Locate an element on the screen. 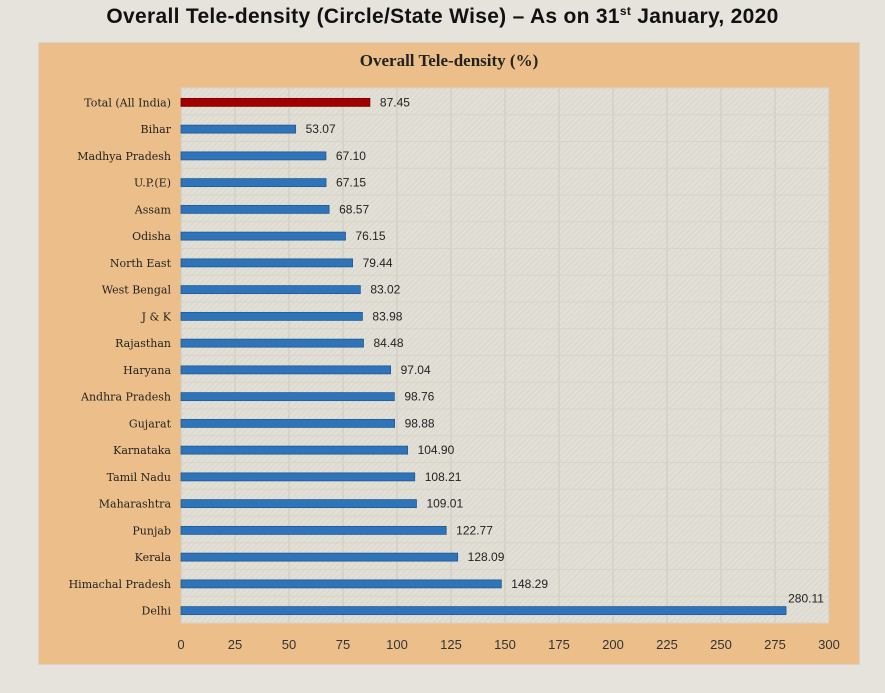 Image resolution: width=885 pixels, height=693 pixels. data-label: 67.15 is located at coordinates (351, 183).